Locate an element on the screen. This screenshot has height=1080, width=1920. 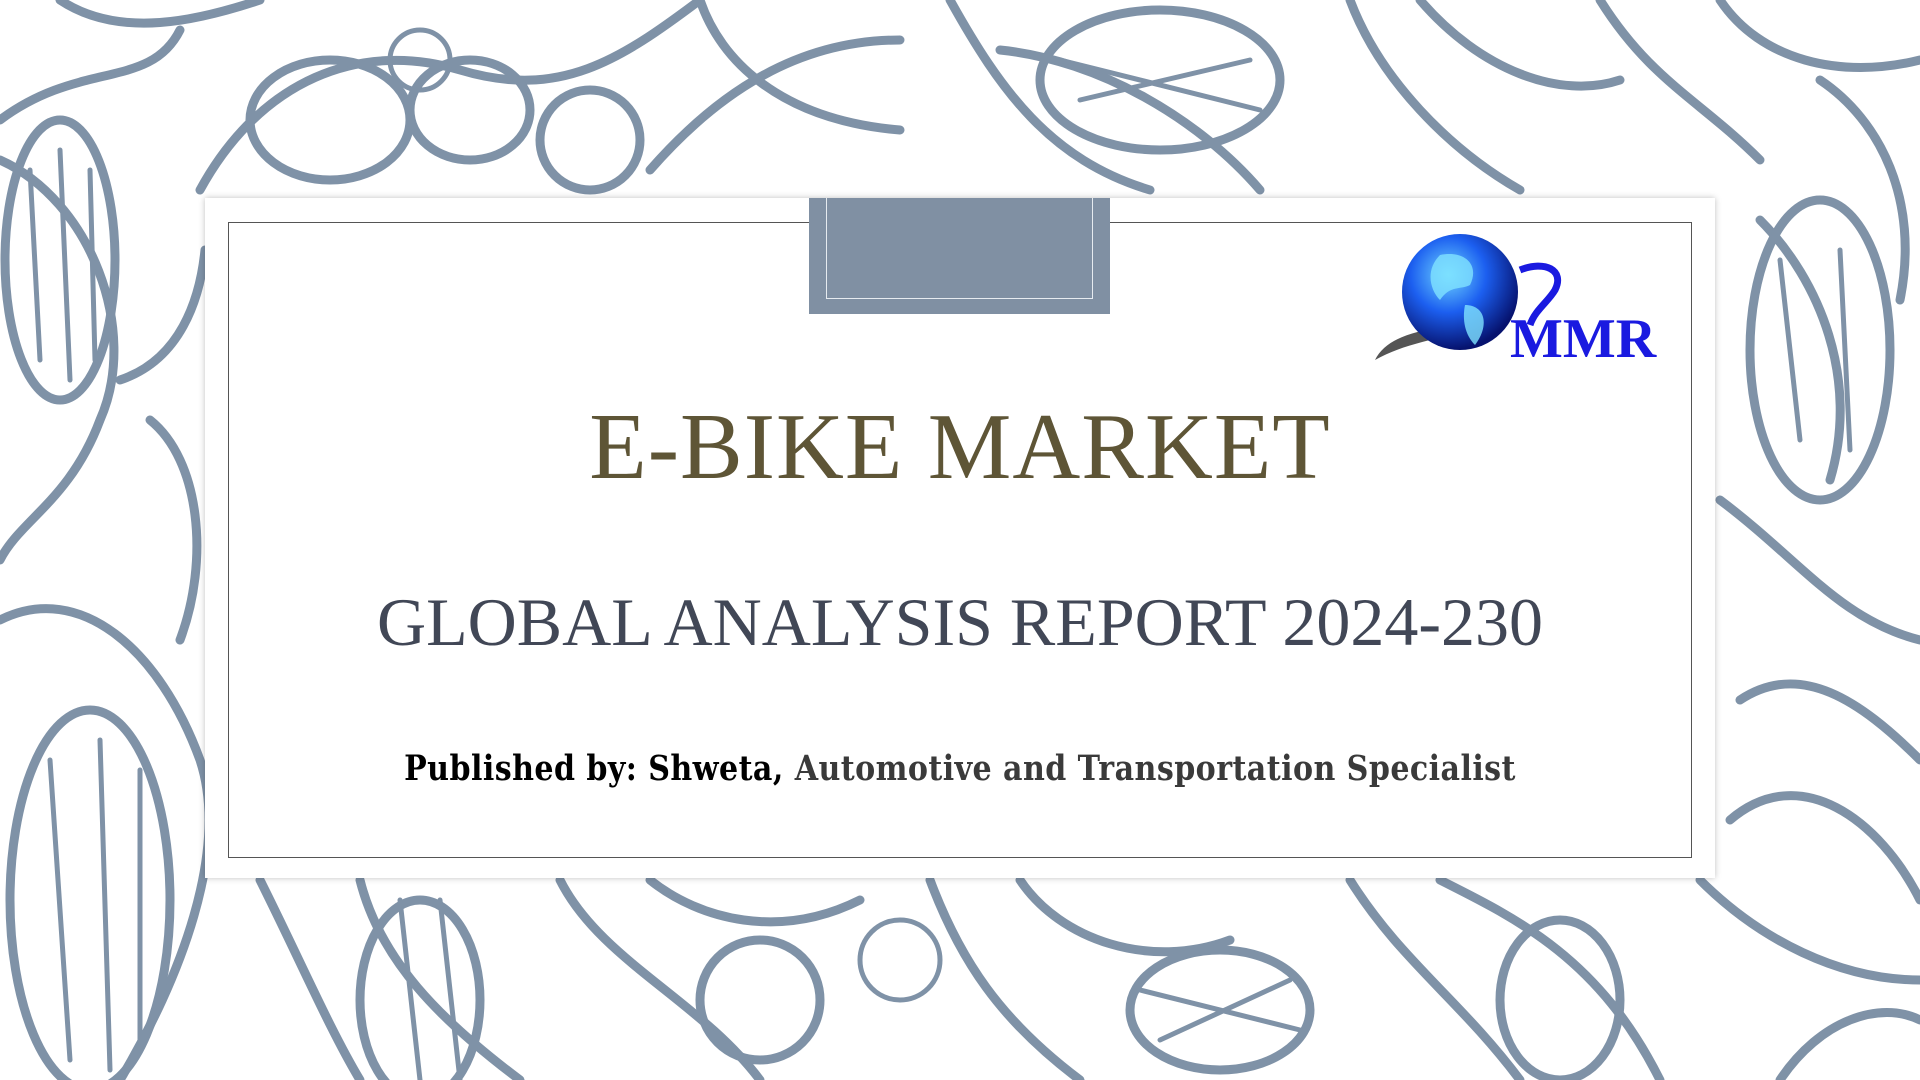
logo-text: MMR is located at coordinates (1583, 339).